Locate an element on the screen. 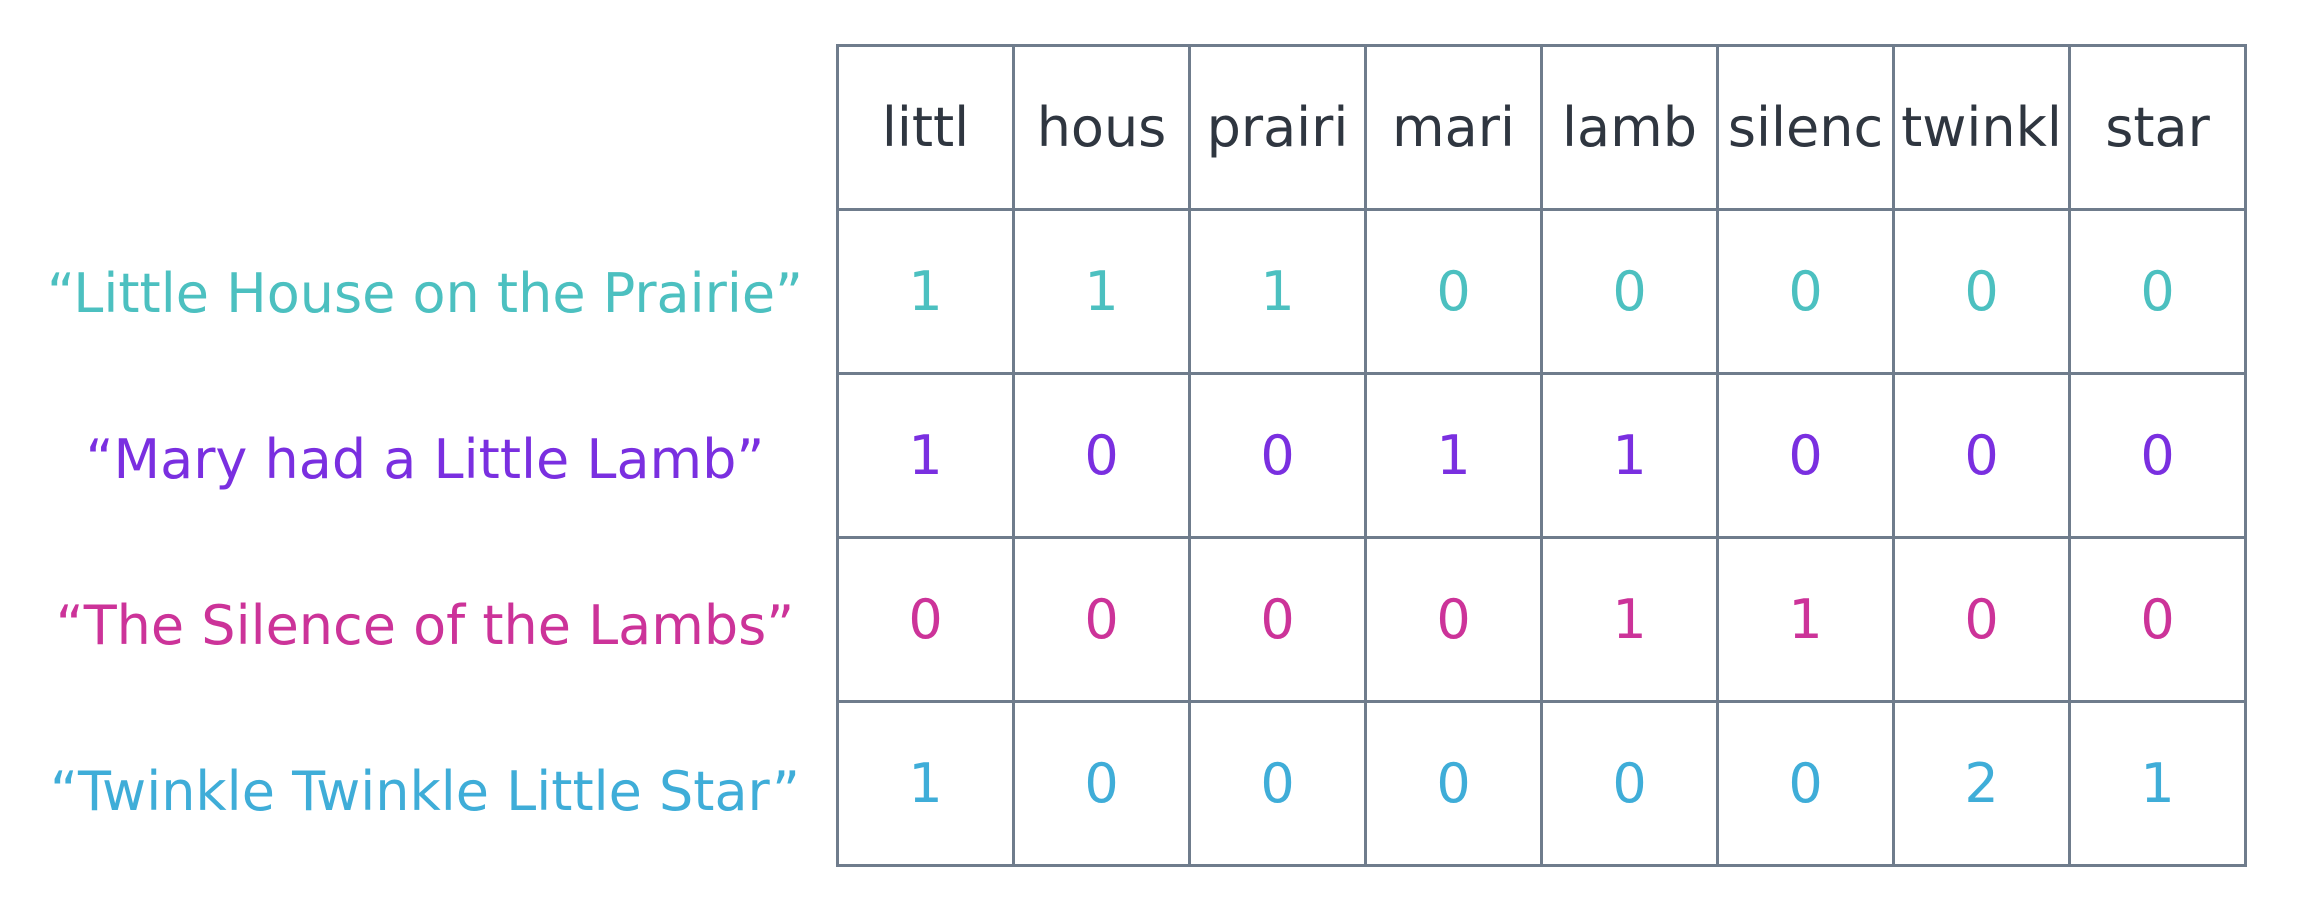 This screenshot has height=920, width=2324. document-label: “Little House on the Prairie” is located at coordinates (425, 293).